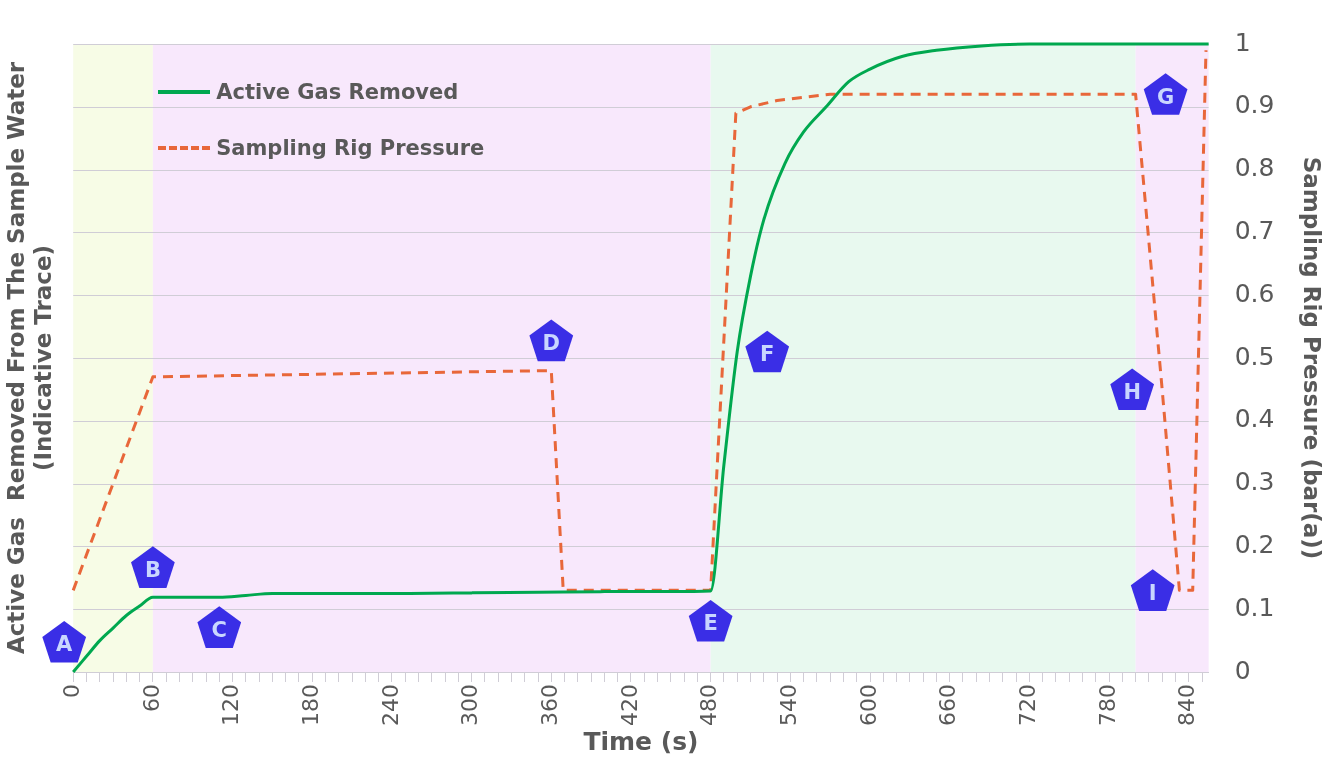 The width and height of the screenshot is (1336, 770). Describe the element at coordinates (1107, 705) in the screenshot. I see `x-tick-label: 780` at that location.